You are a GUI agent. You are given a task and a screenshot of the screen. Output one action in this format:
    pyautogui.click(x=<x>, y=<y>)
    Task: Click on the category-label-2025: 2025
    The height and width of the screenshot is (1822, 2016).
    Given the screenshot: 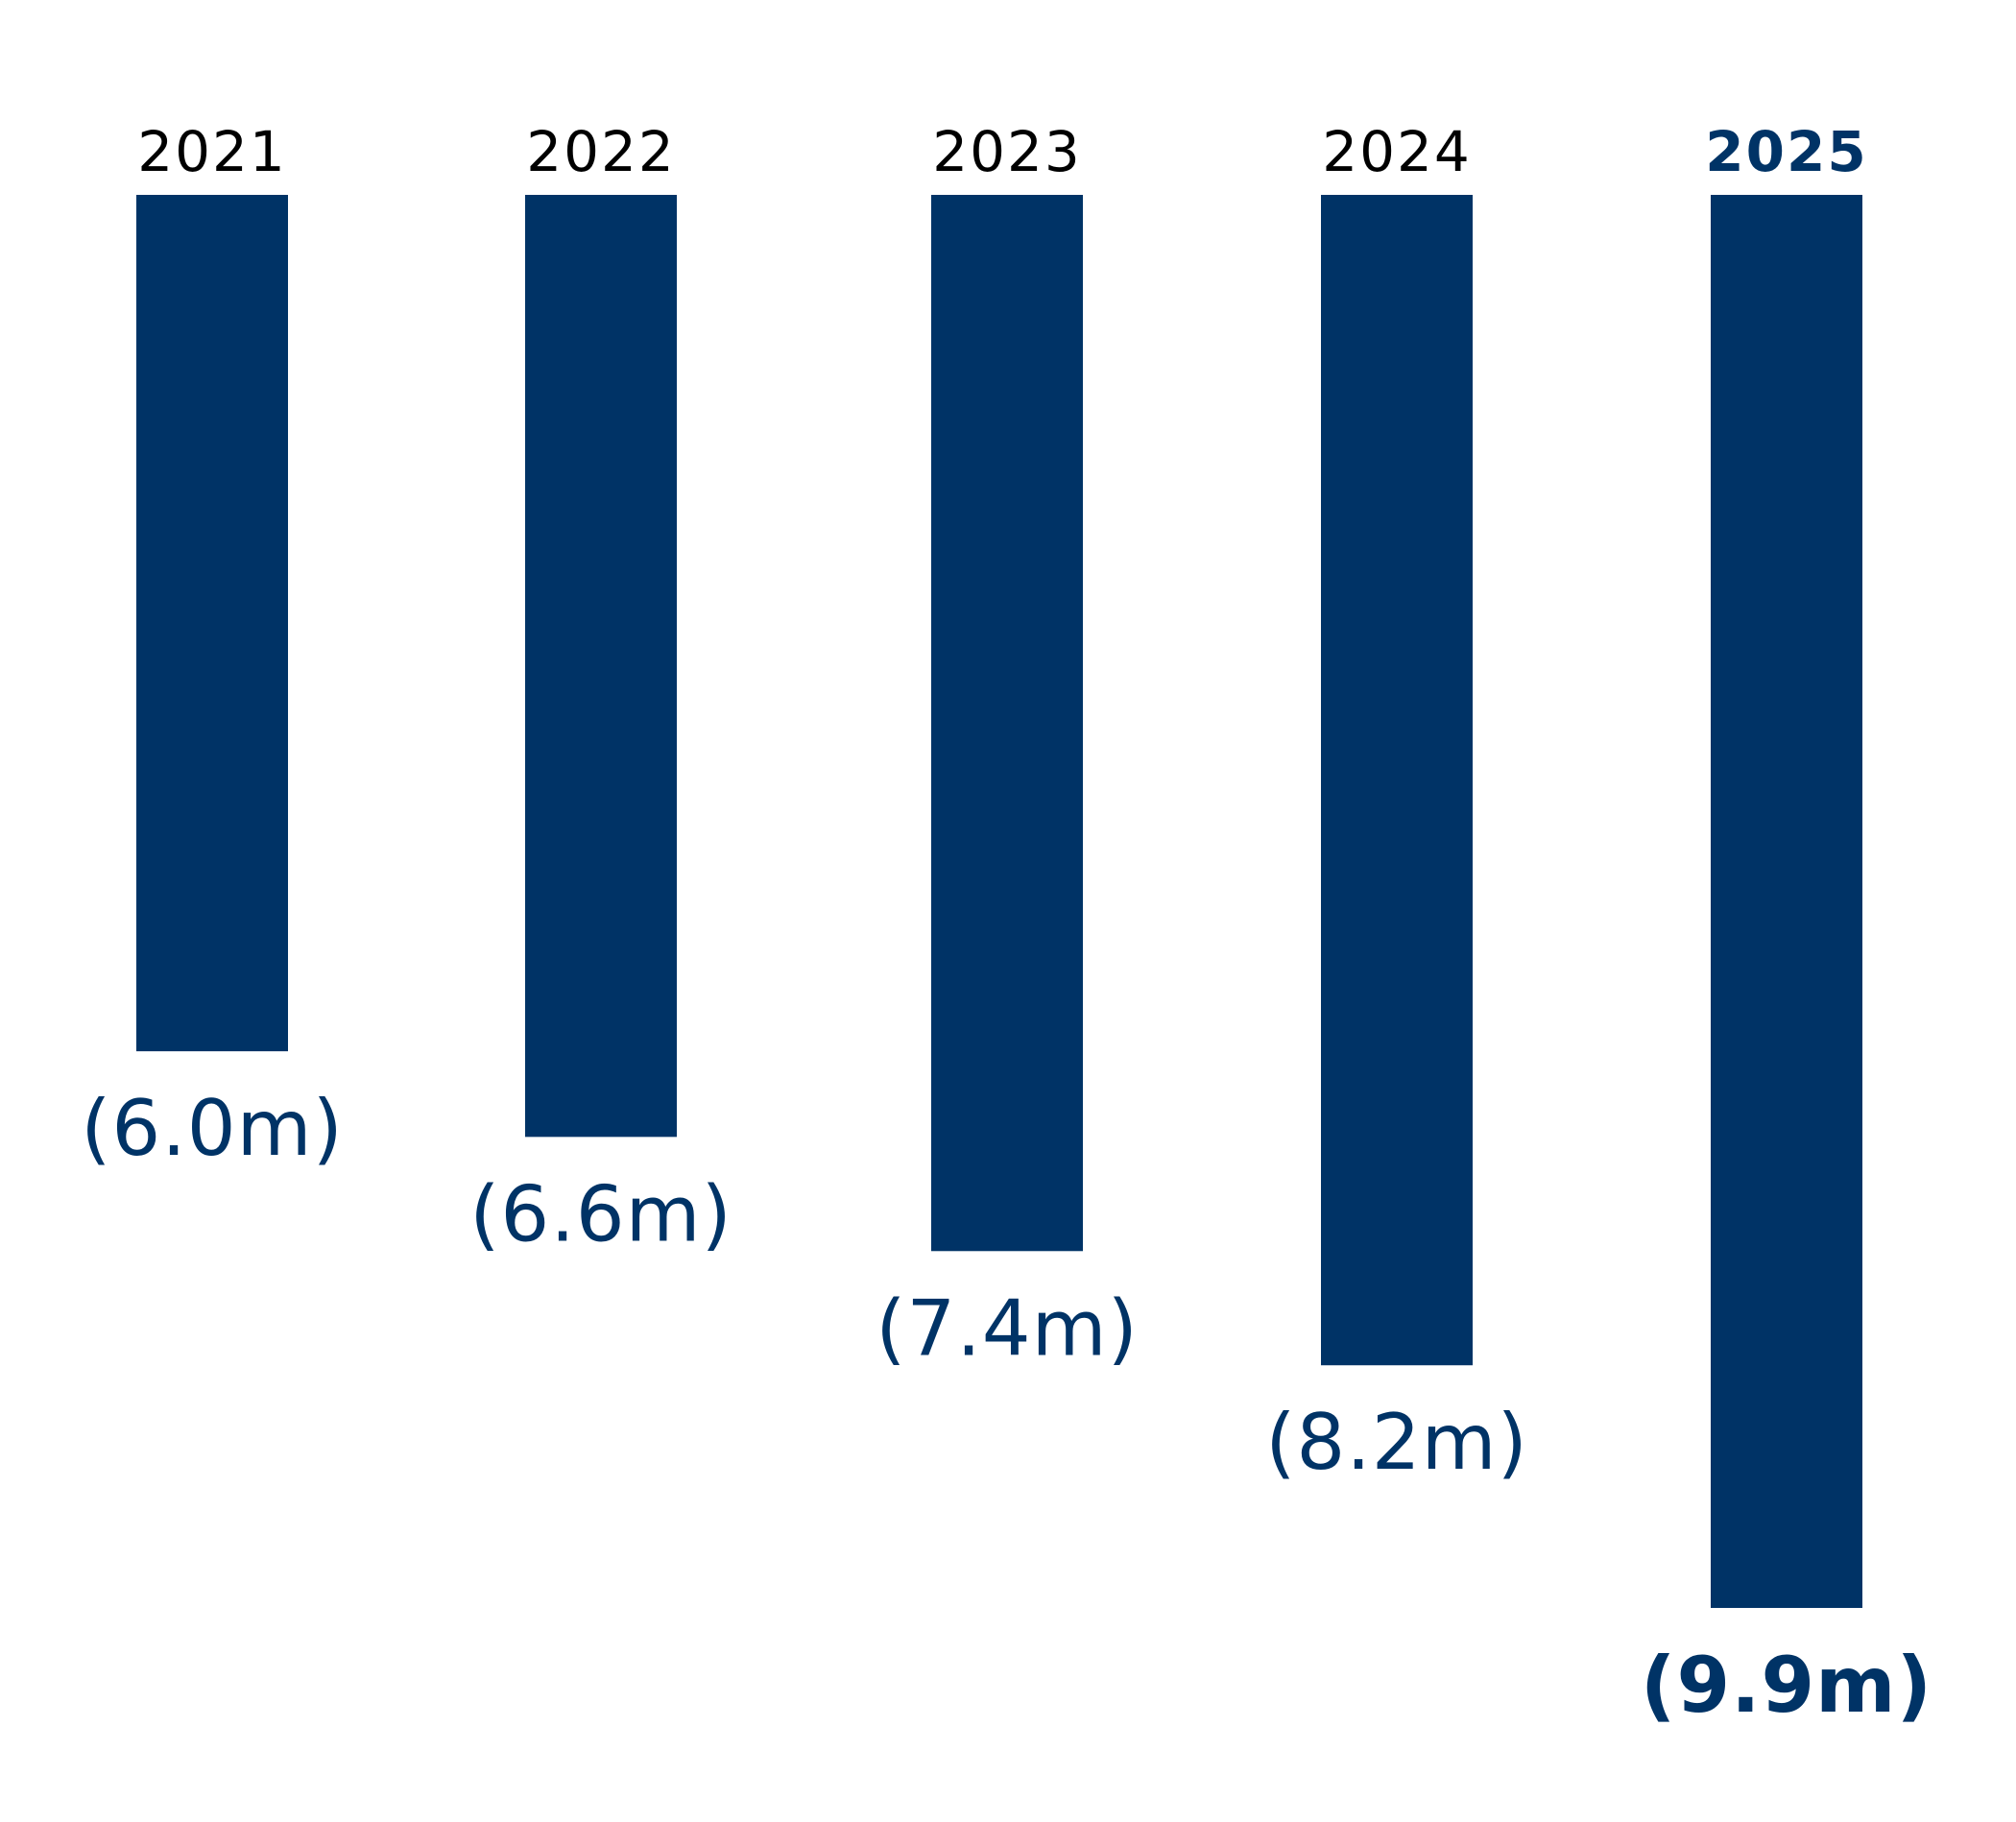 What is the action you would take?
    pyautogui.click(x=1786, y=151)
    